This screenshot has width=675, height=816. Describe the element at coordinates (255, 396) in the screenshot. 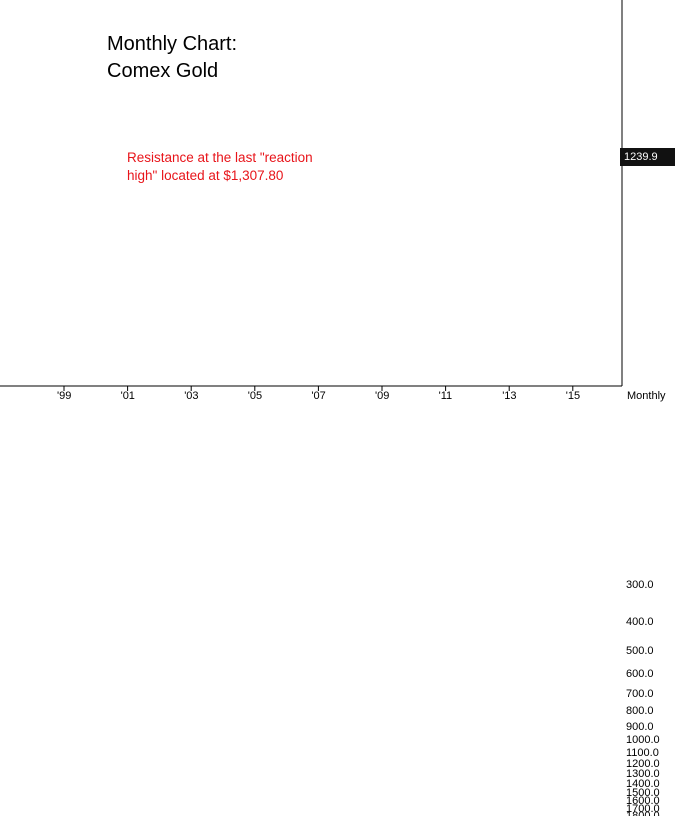

I see `time-tick-label: '05` at that location.